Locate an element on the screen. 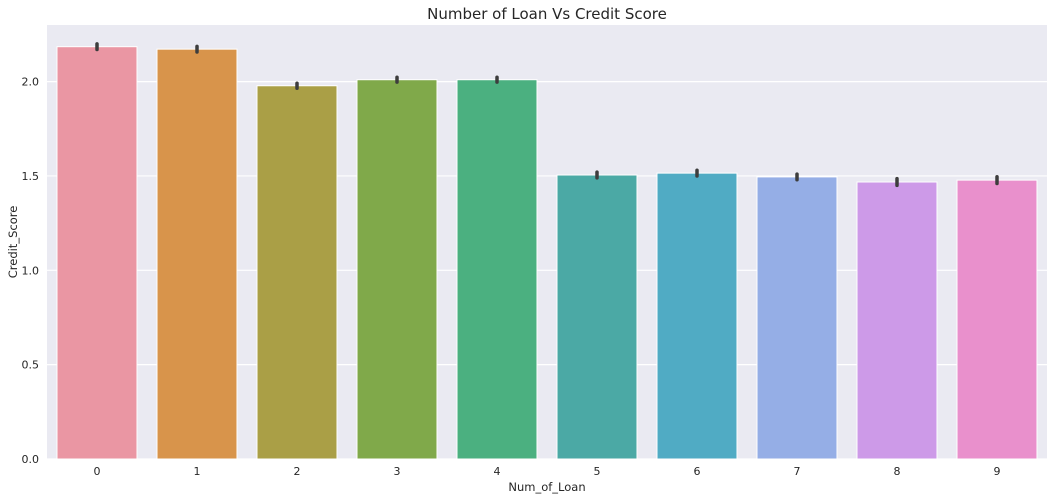 This screenshot has width=1057, height=499. y-tick-label: 2.0 is located at coordinates (31, 82).